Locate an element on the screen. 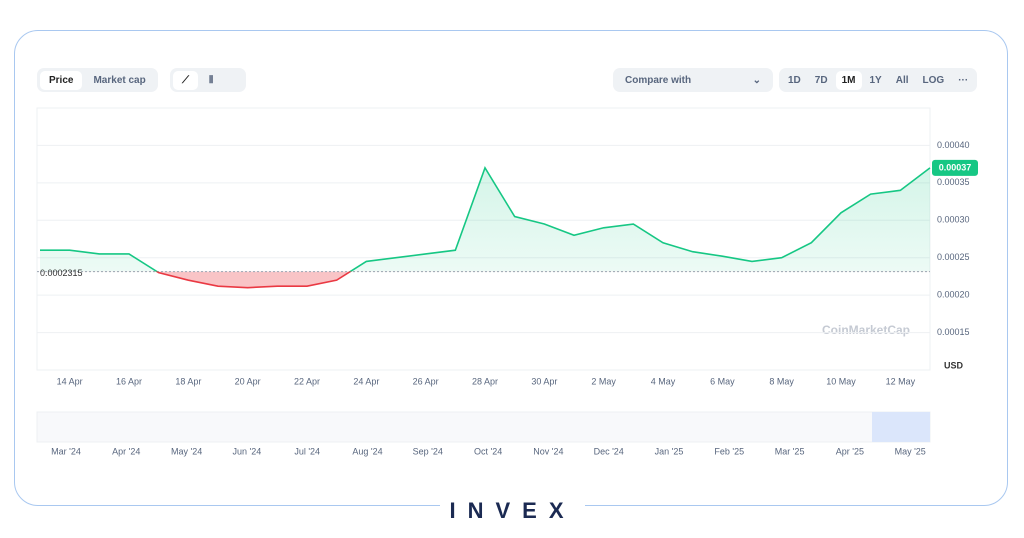 This screenshot has height=538, width=1024. range-button: 7D is located at coordinates (821, 80).